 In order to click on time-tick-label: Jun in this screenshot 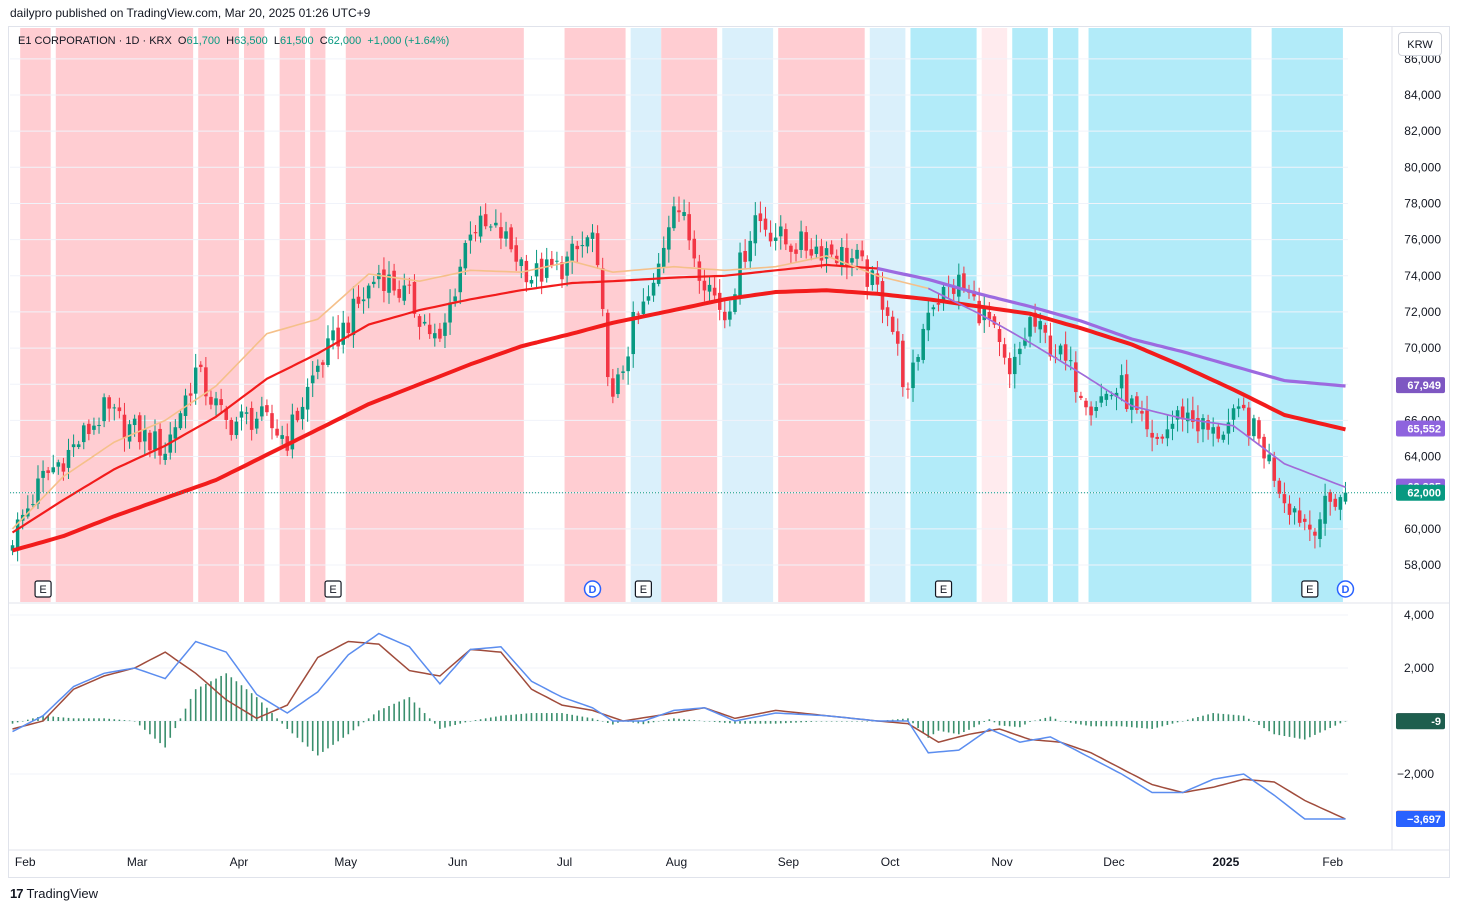, I will do `click(457, 862)`.